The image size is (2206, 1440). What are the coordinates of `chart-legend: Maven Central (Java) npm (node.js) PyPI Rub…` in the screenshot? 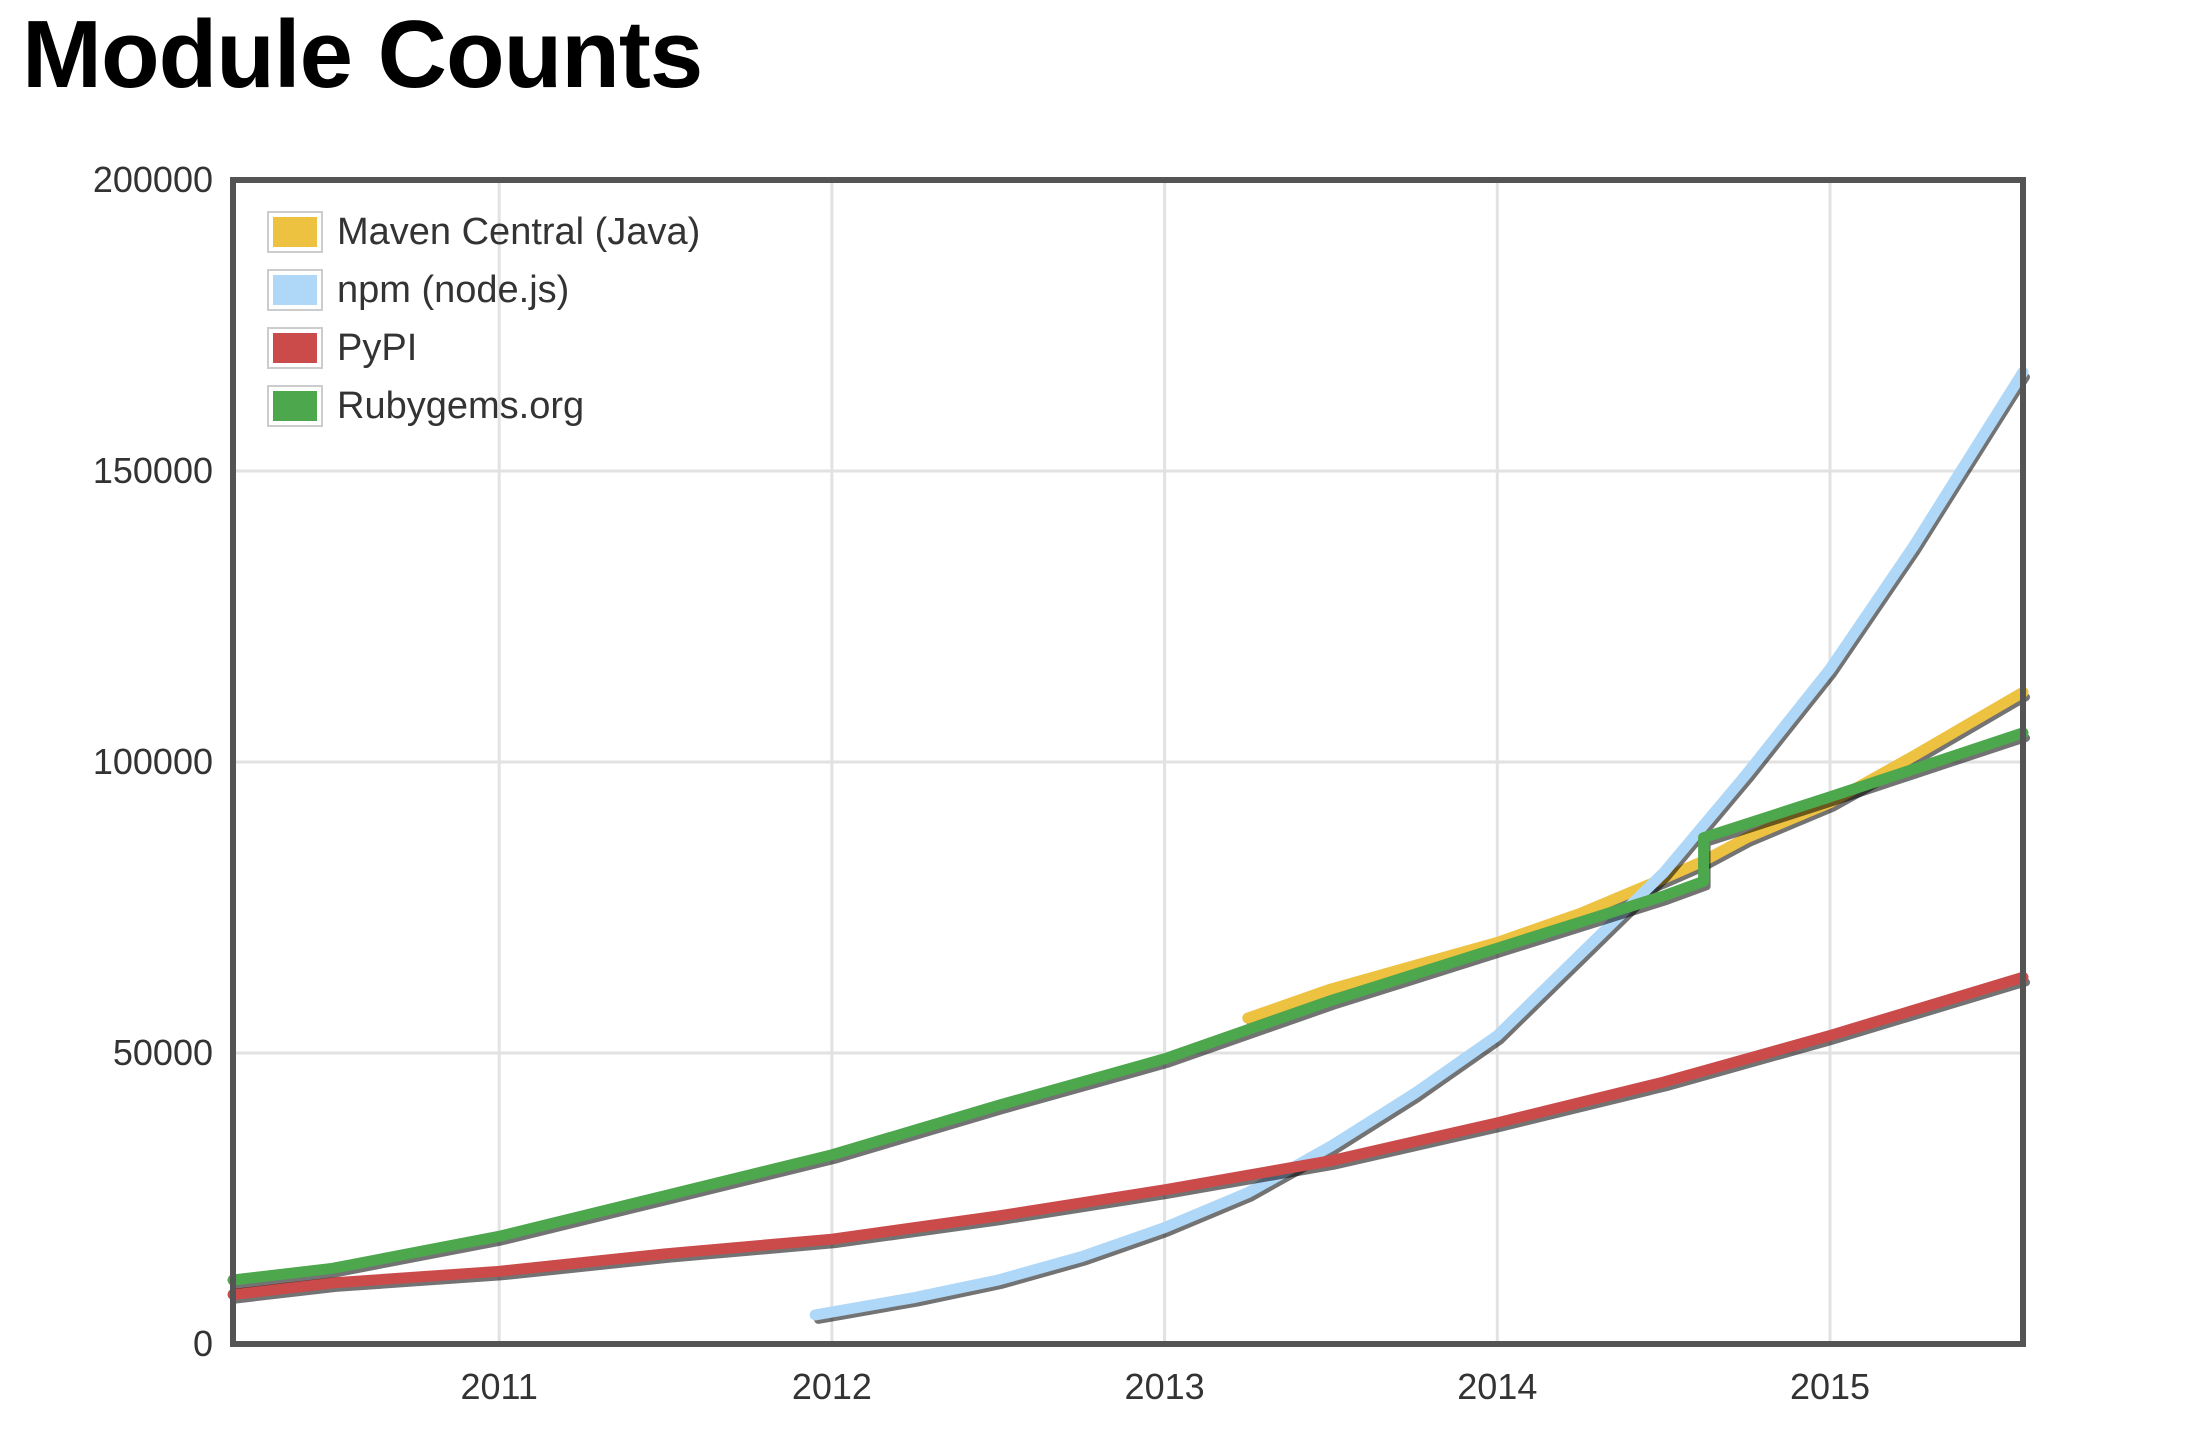 It's located at (483, 319).